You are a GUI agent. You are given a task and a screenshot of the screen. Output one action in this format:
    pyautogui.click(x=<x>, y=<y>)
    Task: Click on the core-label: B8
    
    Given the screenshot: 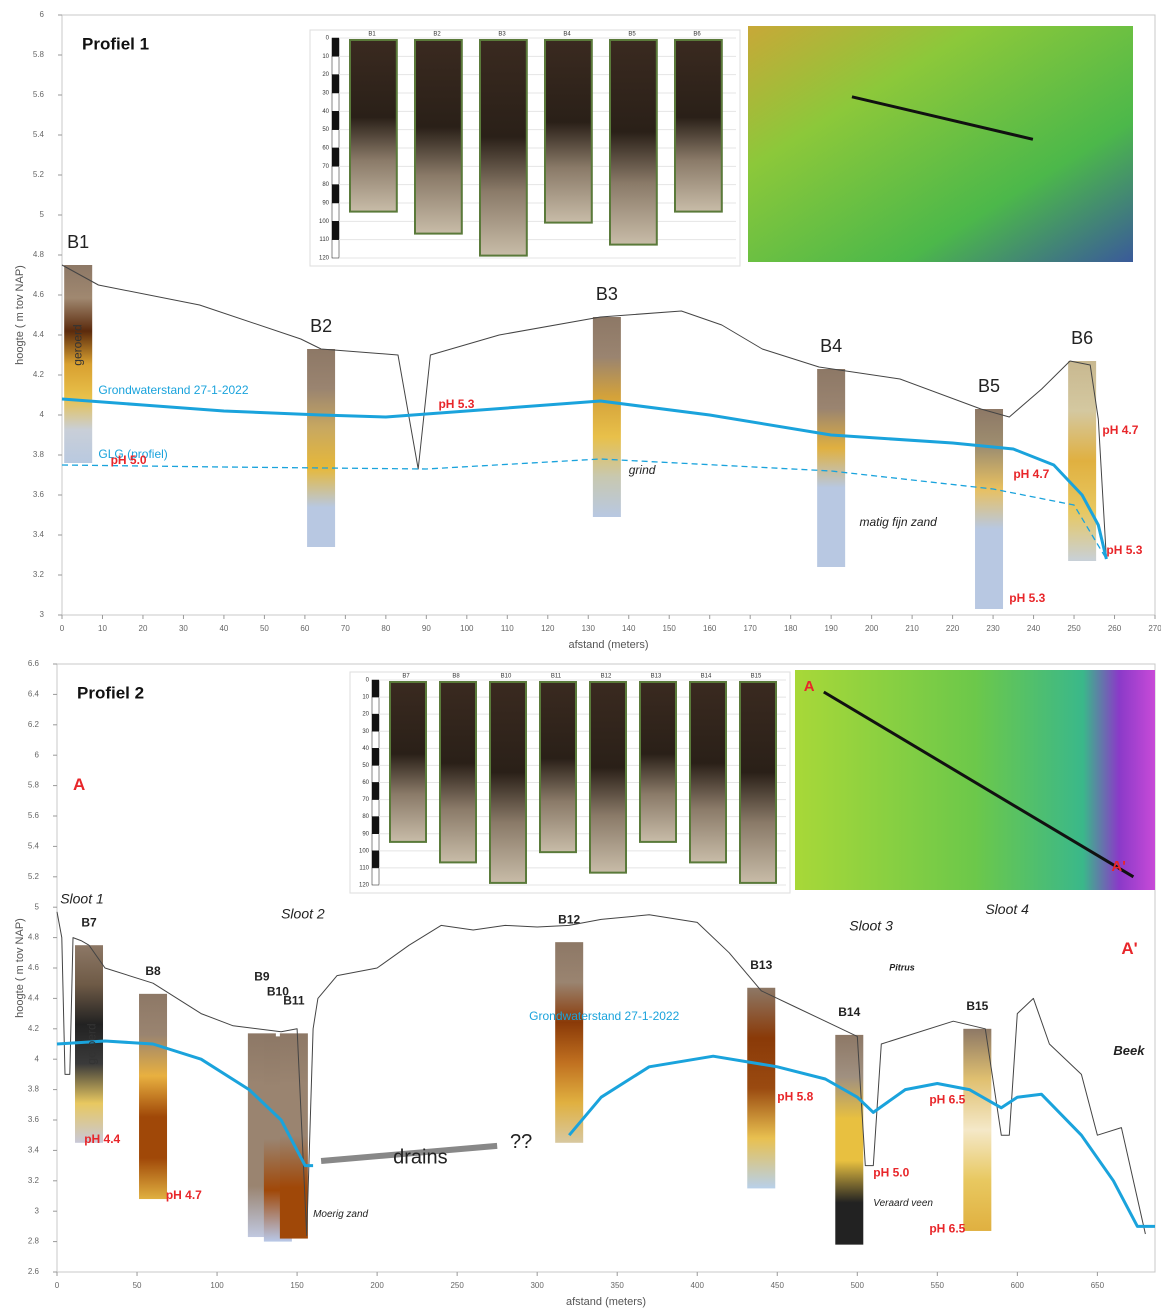 What is the action you would take?
    pyautogui.click(x=456, y=677)
    